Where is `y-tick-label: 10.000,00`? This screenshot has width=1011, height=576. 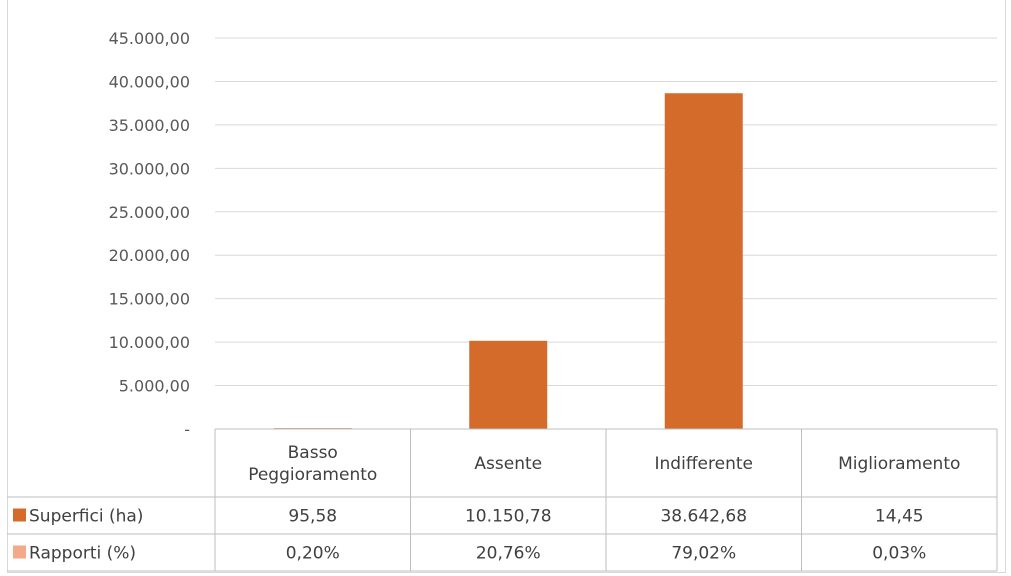 y-tick-label: 10.000,00 is located at coordinates (149, 342).